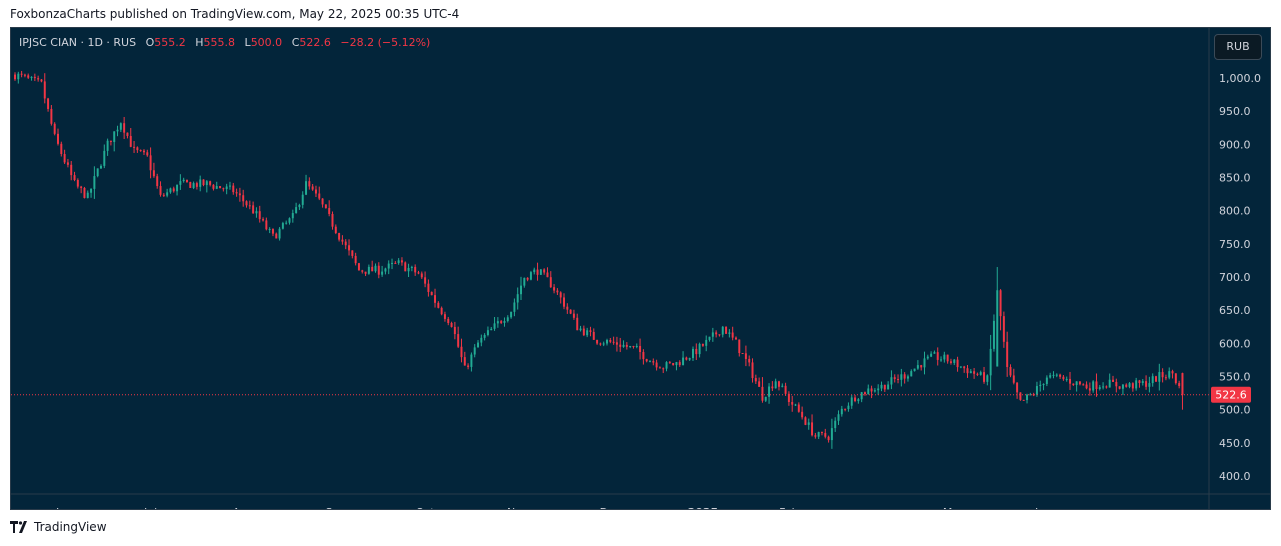  I want to click on currency-button: RUB, so click(1238, 47).